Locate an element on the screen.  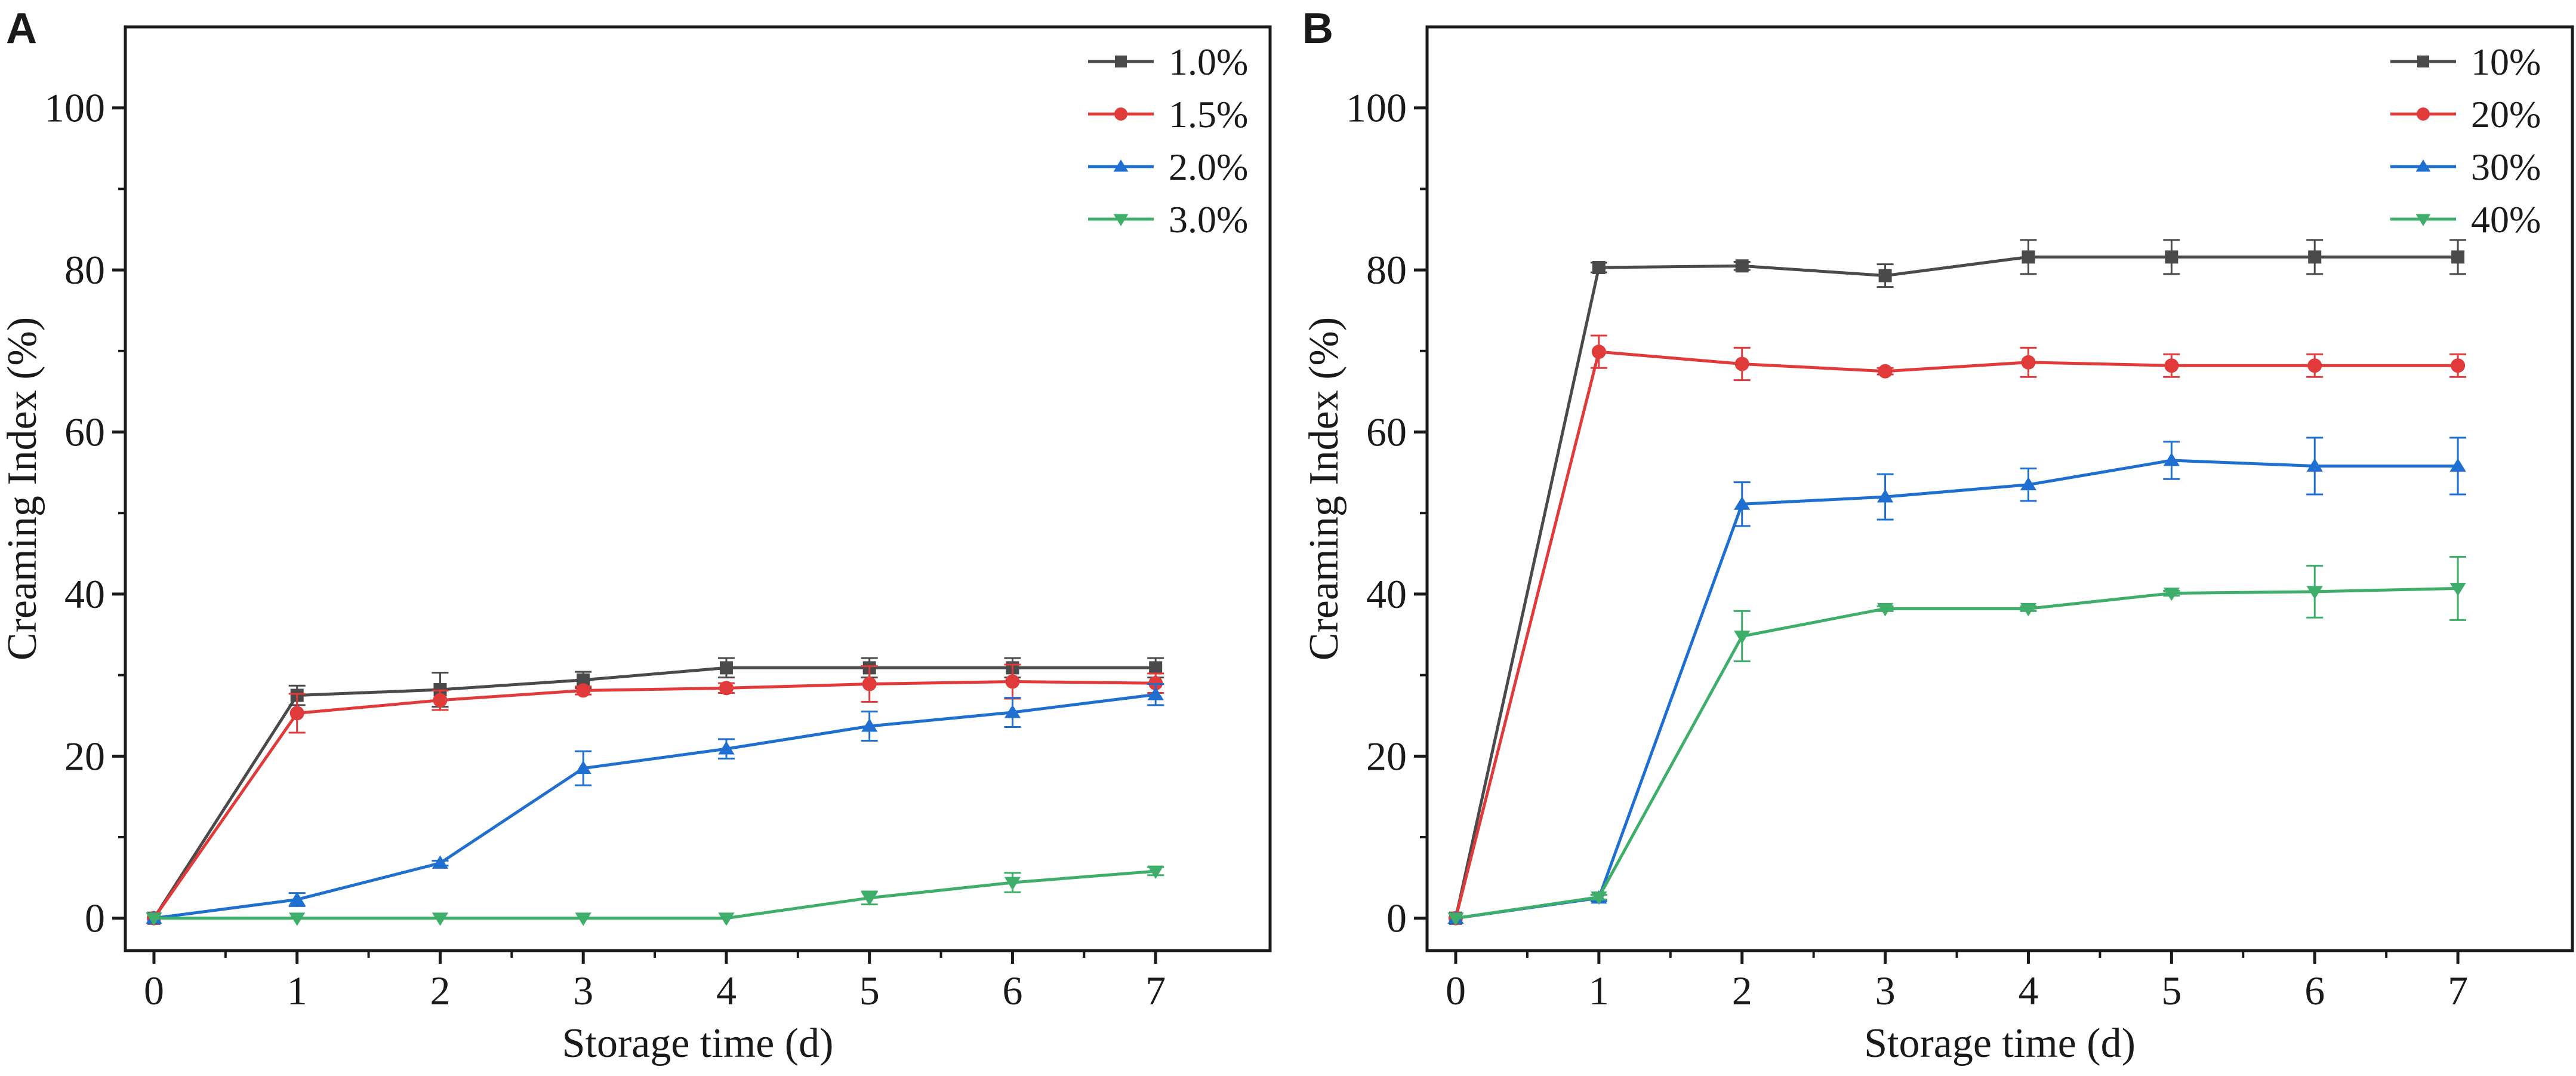
panel-b-legend-1-swatch-marker is located at coordinates (2423, 114).